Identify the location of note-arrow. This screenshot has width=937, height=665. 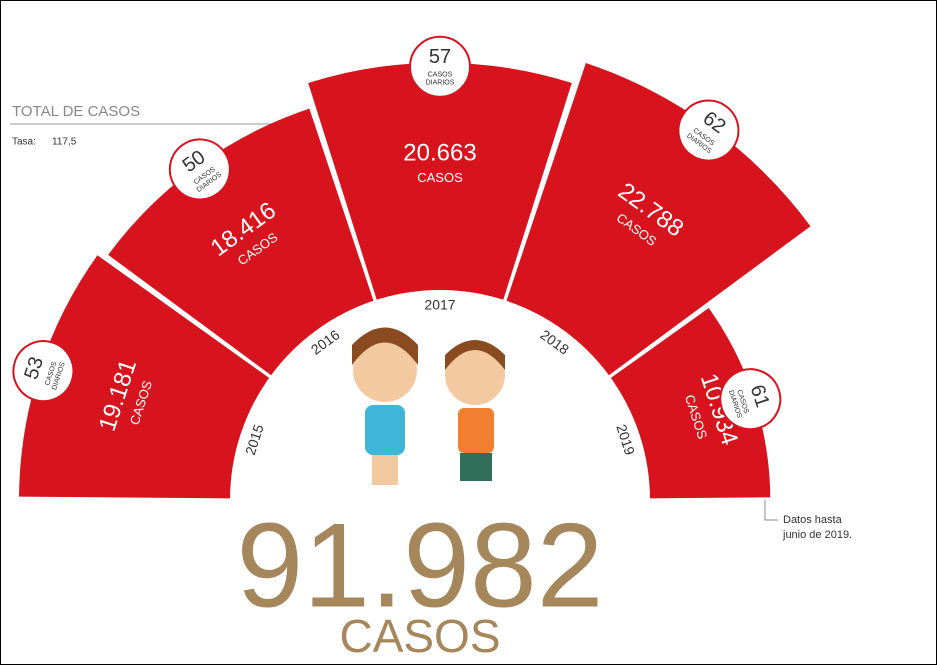
(771, 510).